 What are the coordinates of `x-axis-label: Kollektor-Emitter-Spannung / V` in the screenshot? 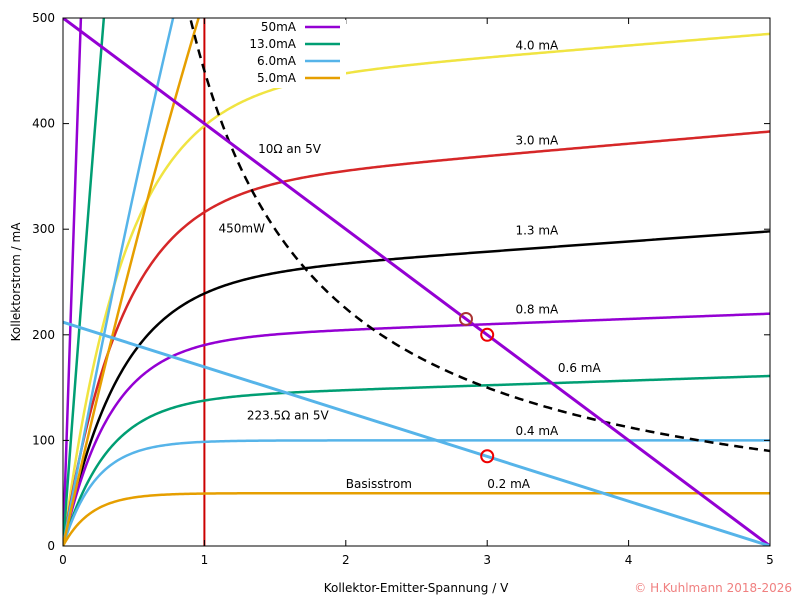 It's located at (416, 588).